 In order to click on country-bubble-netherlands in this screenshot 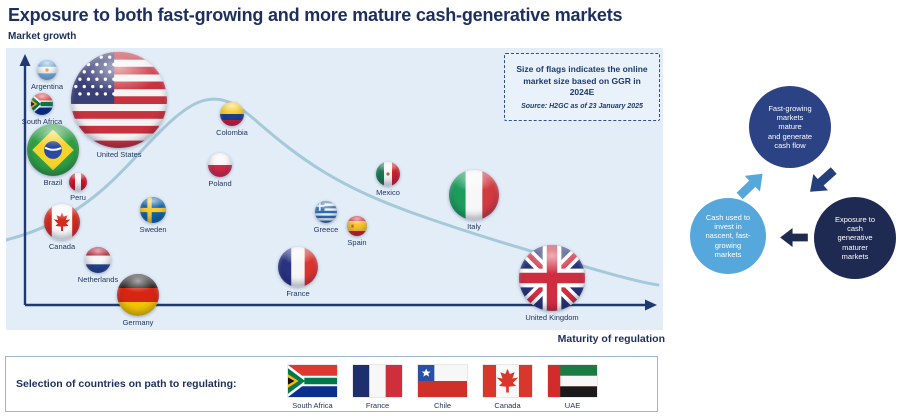, I will do `click(98, 260)`.